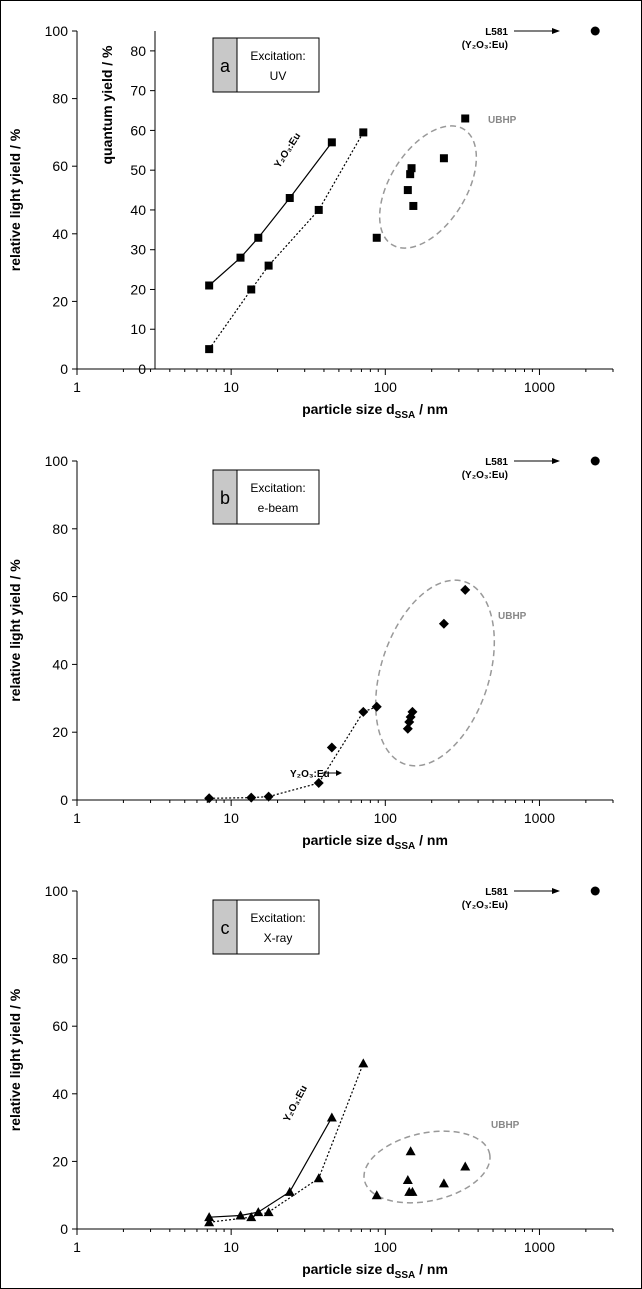 The width and height of the screenshot is (642, 1289). I want to click on y2-axis-label: quantum yield / %, so click(107, 105).